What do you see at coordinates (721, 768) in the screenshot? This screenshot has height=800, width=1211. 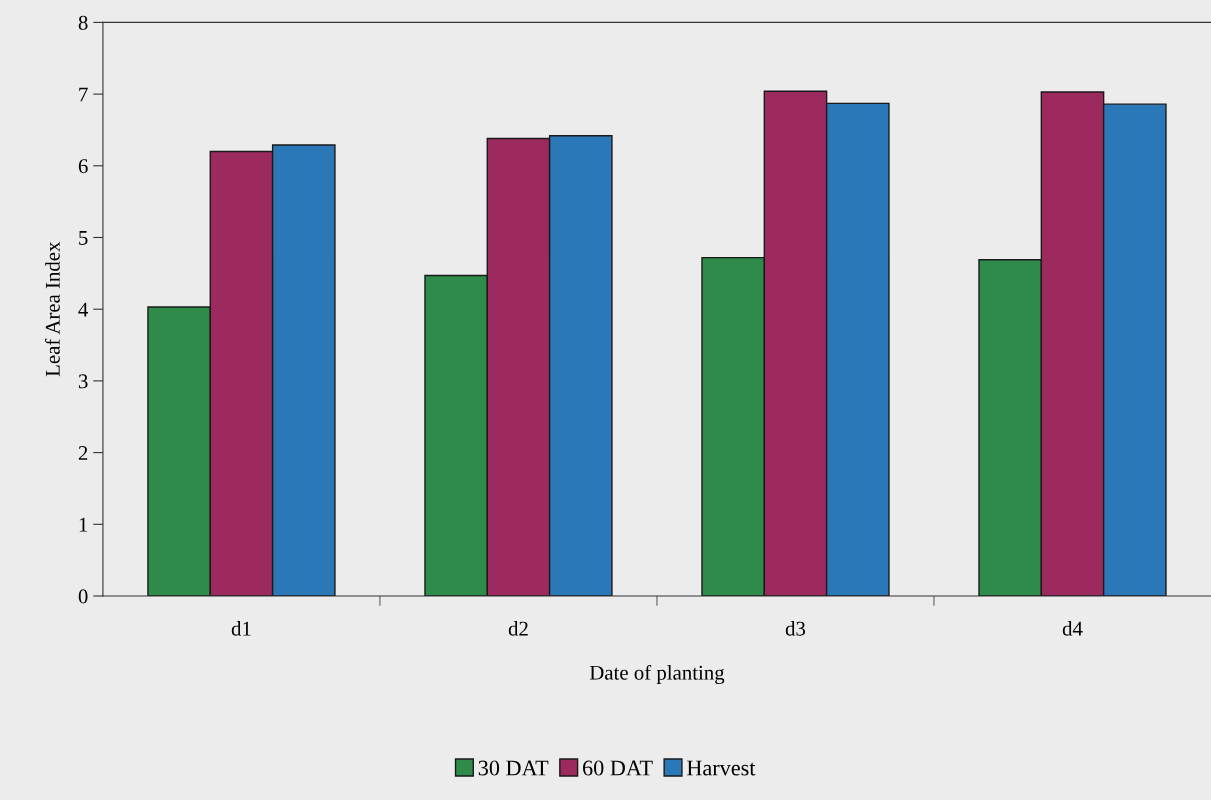 I see `legend-label: Harvest` at bounding box center [721, 768].